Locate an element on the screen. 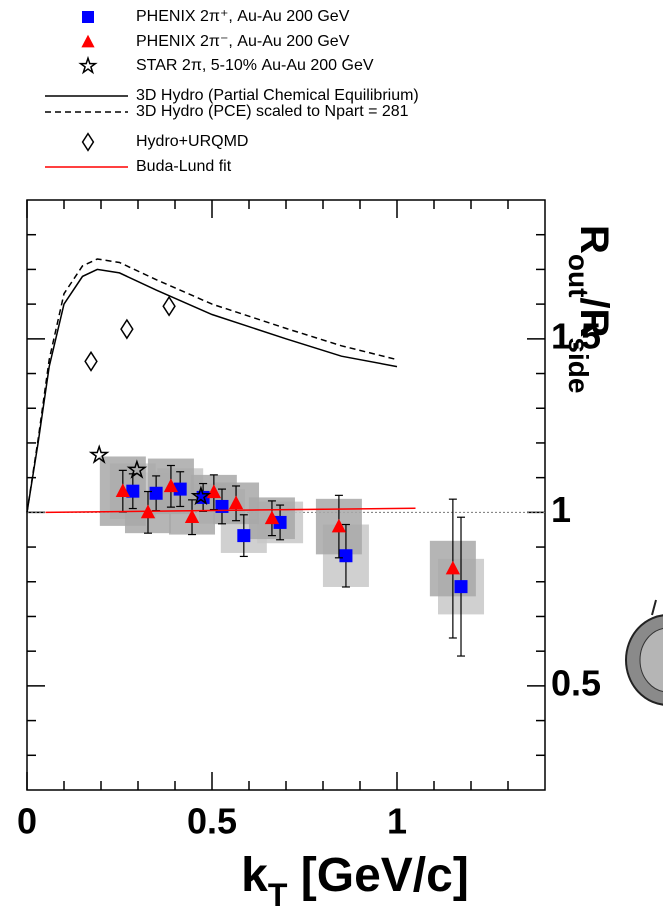  y-label-sub: side is located at coordinates (578, 365).